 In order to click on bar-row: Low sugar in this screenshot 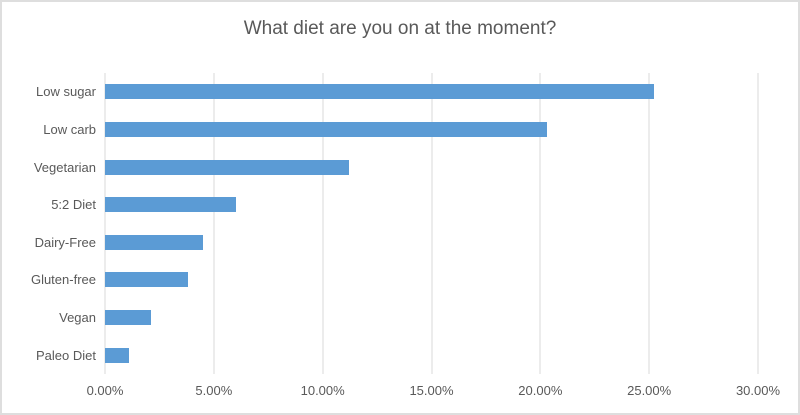, I will do `click(397, 92)`.